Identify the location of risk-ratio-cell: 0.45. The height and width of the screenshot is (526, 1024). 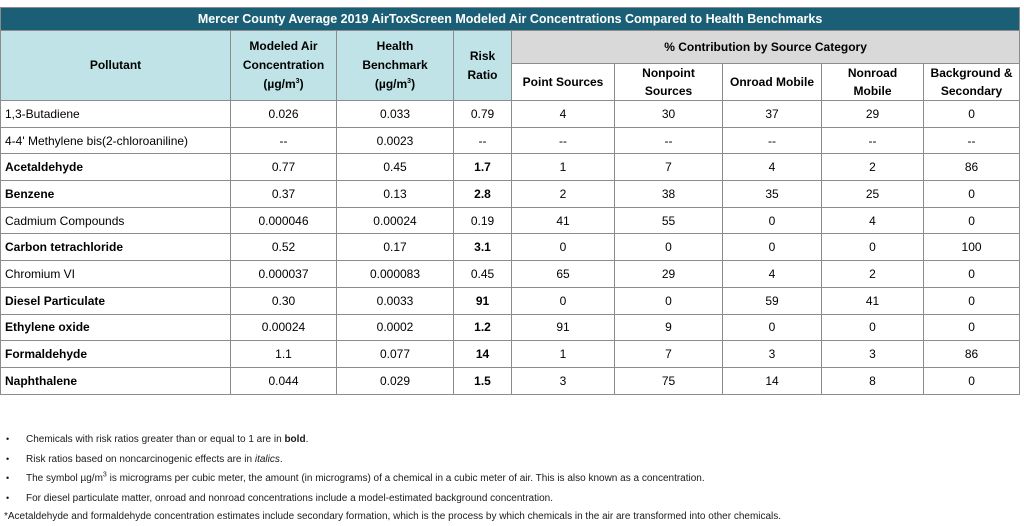
(482, 274).